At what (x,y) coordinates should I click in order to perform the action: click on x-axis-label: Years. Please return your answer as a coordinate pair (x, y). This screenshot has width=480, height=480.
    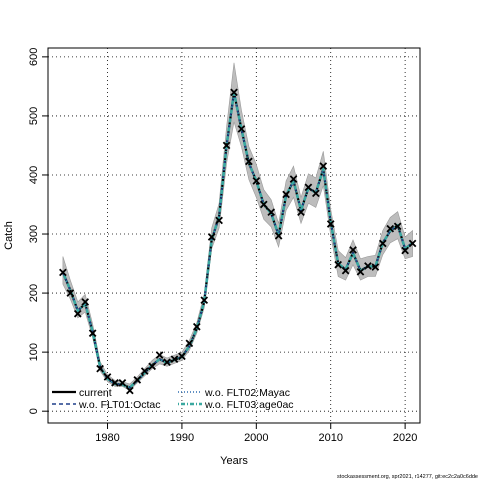
    Looking at the image, I should click on (234, 461).